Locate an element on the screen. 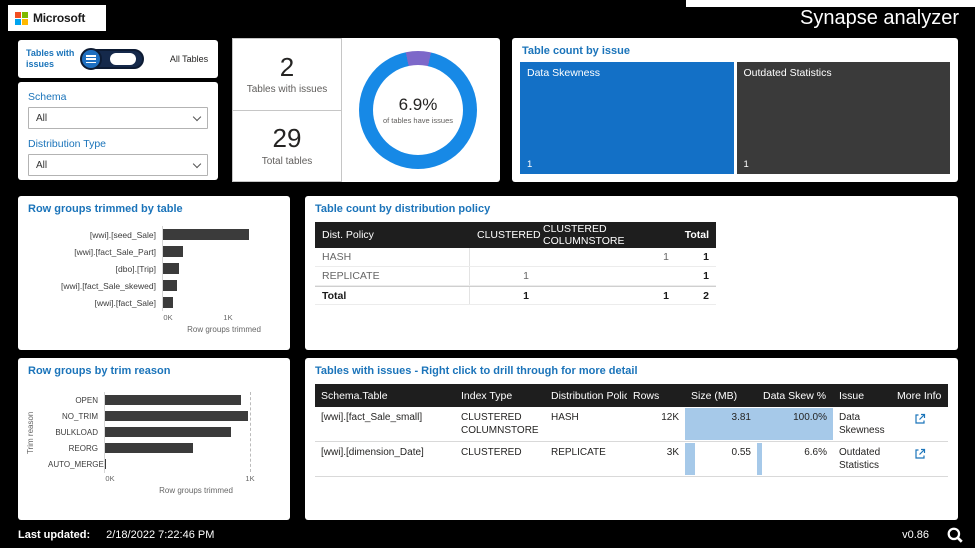  chevron-down-icon is located at coordinates (197, 163).